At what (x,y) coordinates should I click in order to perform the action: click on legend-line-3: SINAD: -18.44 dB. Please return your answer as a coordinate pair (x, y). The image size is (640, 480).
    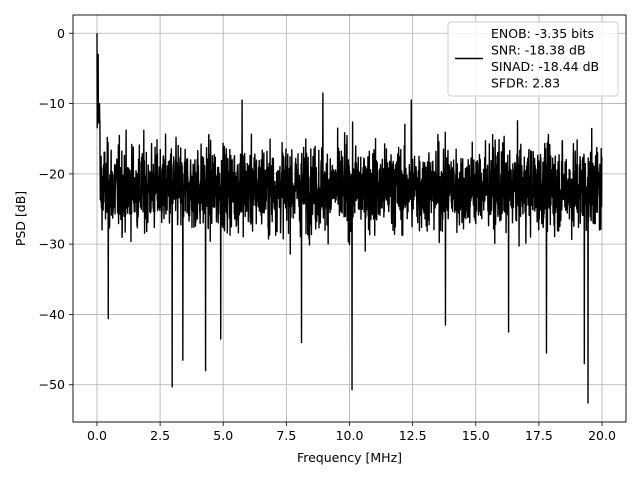
    Looking at the image, I should click on (545, 66).